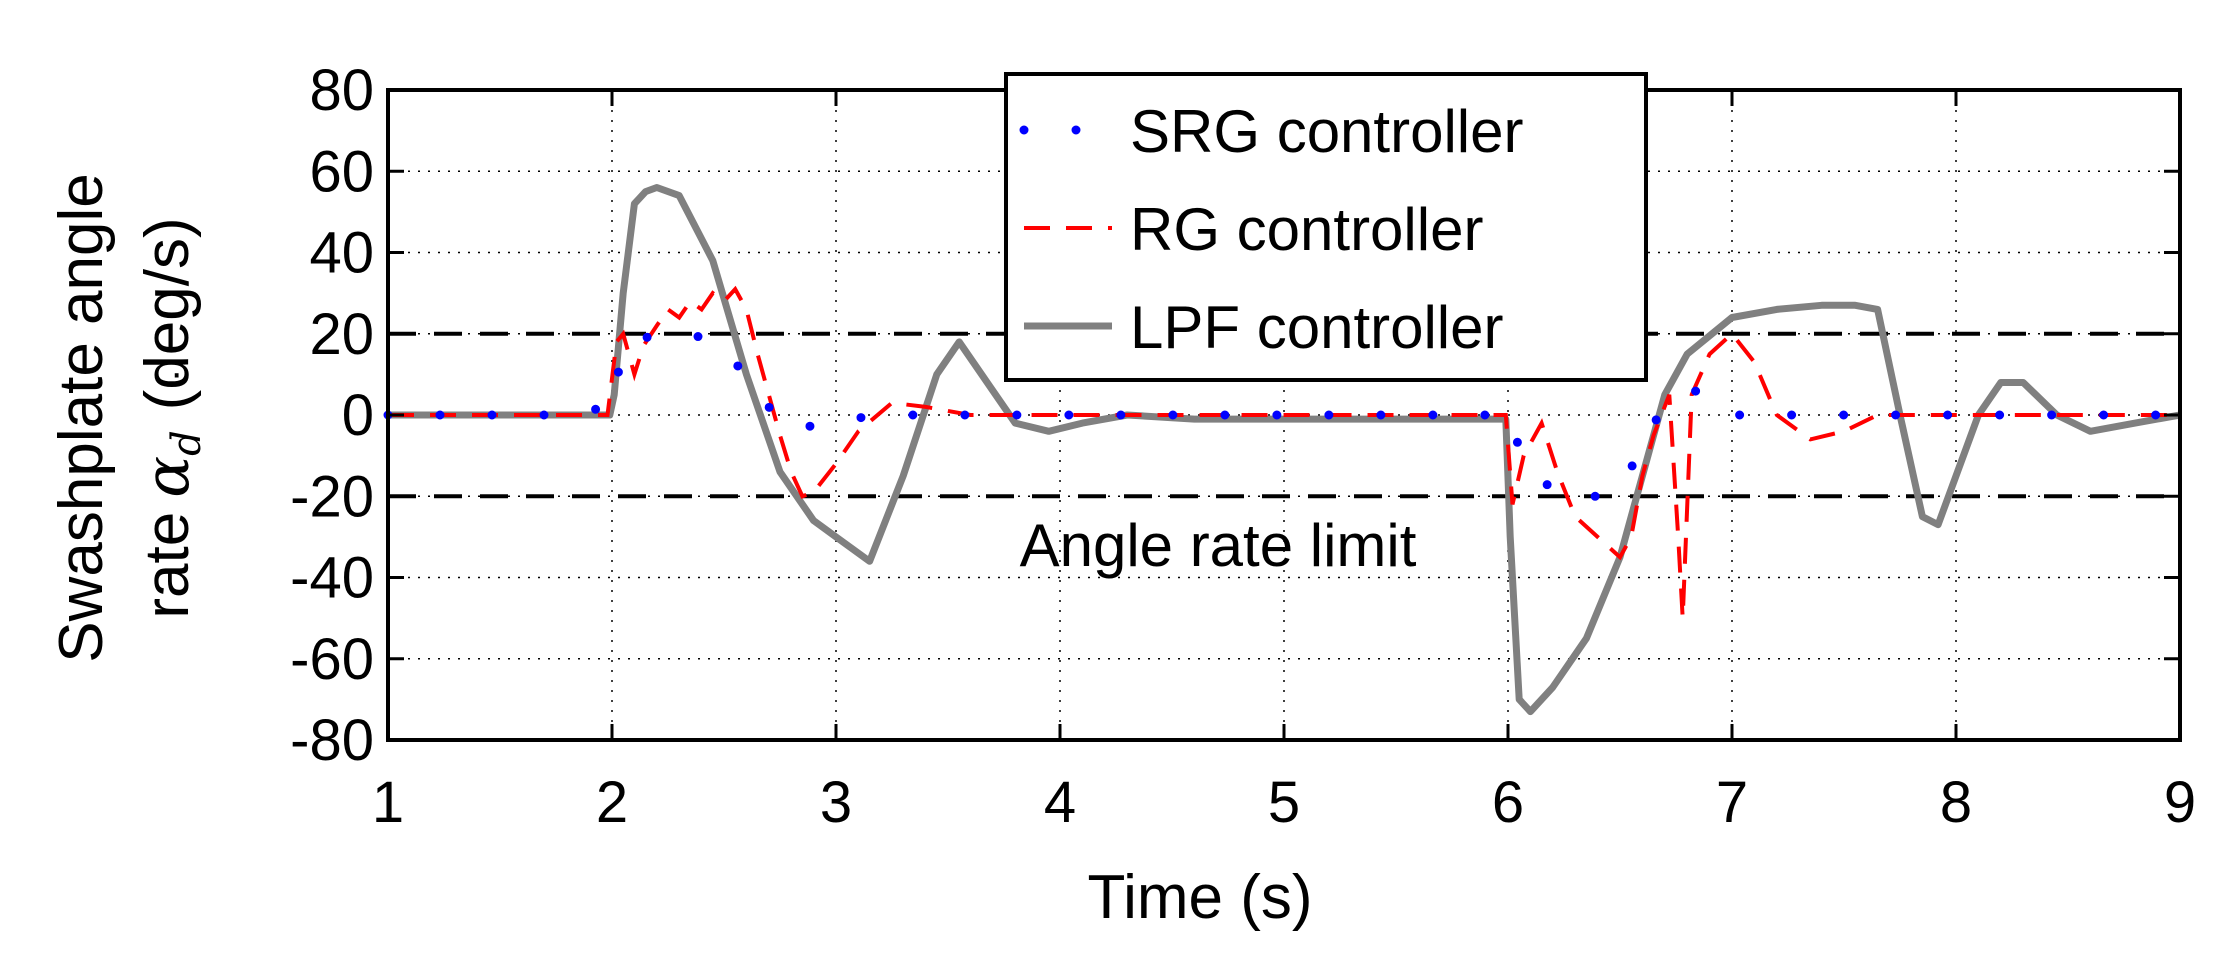  Describe the element at coordinates (341, 90) in the screenshot. I see `y-tick-label: 80` at that location.